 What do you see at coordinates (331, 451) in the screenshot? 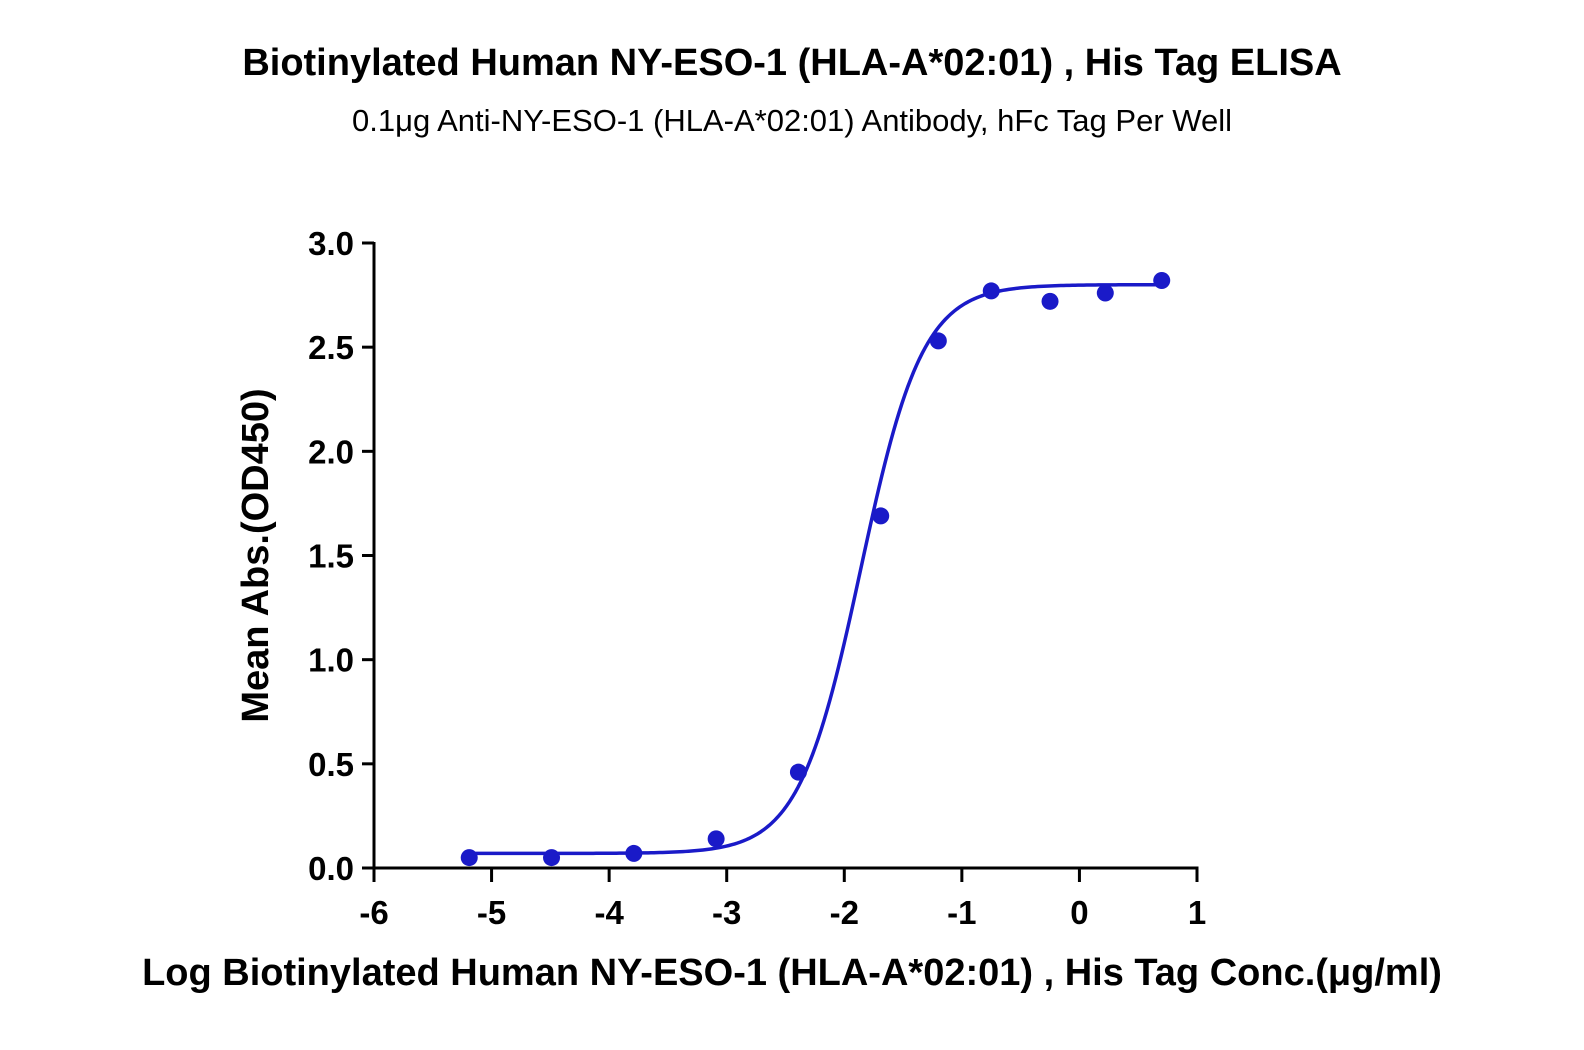
I see `y-tick-label: 2.0` at bounding box center [331, 451].